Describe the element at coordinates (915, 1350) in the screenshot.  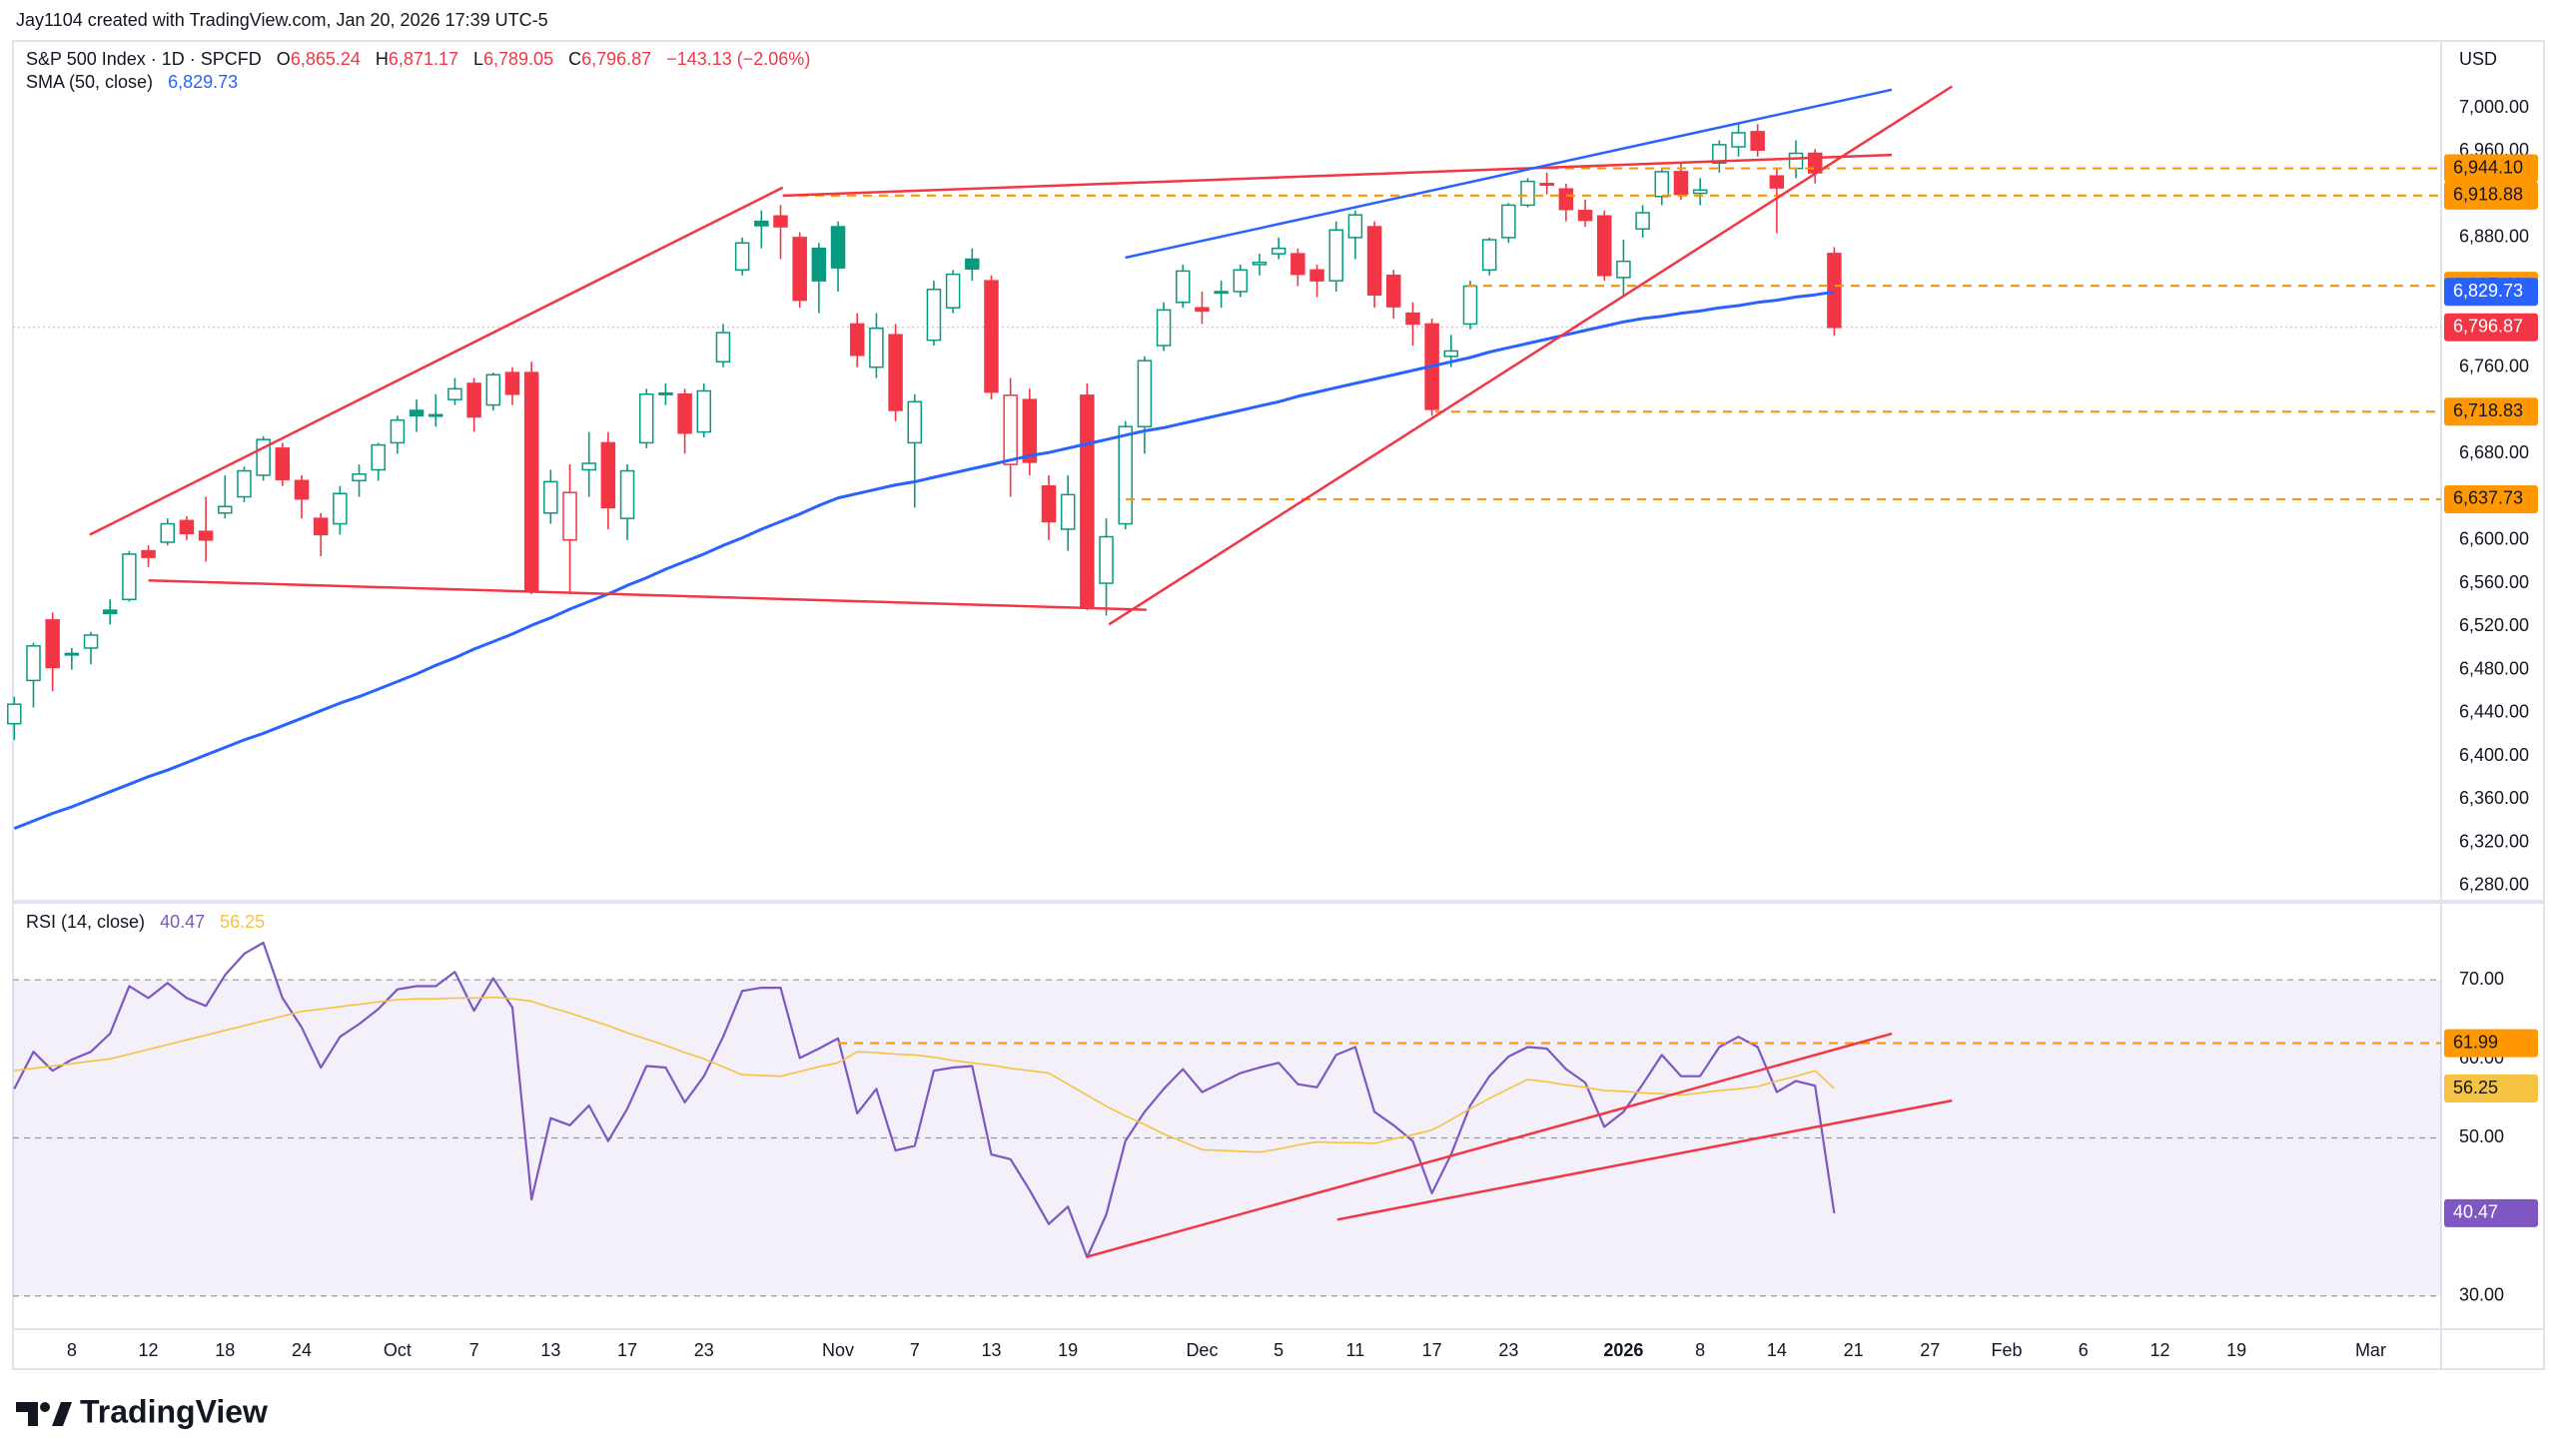
I see `x-tick-label: 7` at that location.